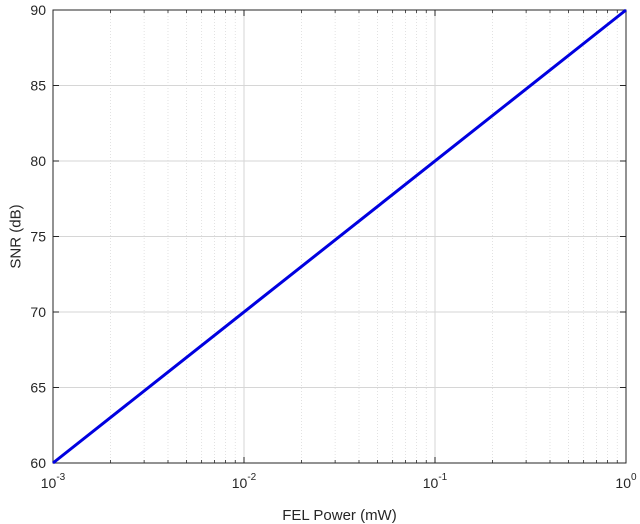  I want to click on x-tick-label: 10⁻³, so click(53, 481).